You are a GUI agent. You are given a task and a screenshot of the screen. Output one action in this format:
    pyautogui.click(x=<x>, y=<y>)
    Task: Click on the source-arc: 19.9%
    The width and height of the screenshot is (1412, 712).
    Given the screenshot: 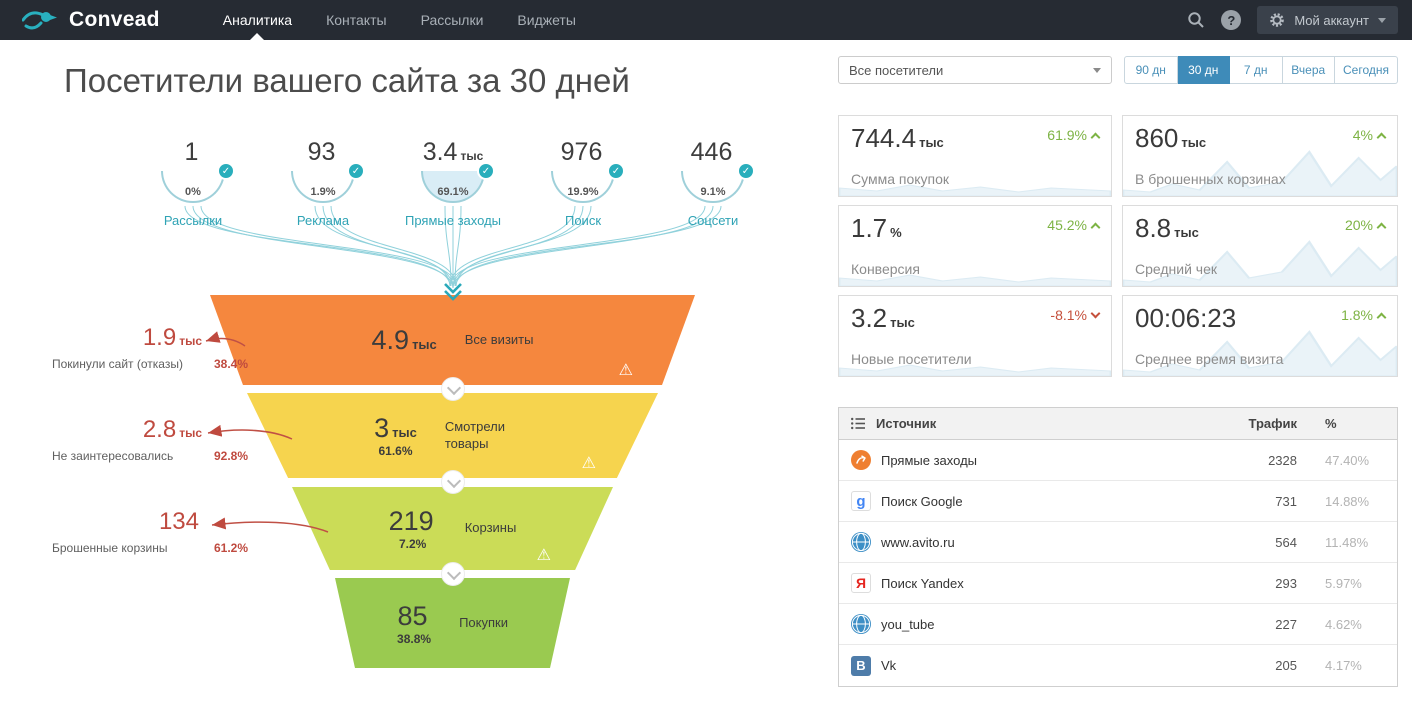 What is the action you would take?
    pyautogui.click(x=583, y=187)
    